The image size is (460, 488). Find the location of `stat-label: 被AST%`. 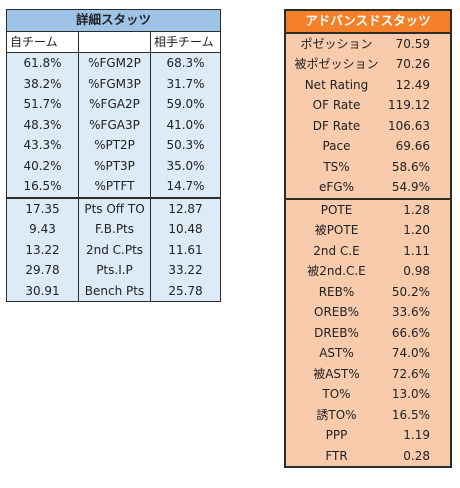

stat-label: 被AST% is located at coordinates (335, 373).